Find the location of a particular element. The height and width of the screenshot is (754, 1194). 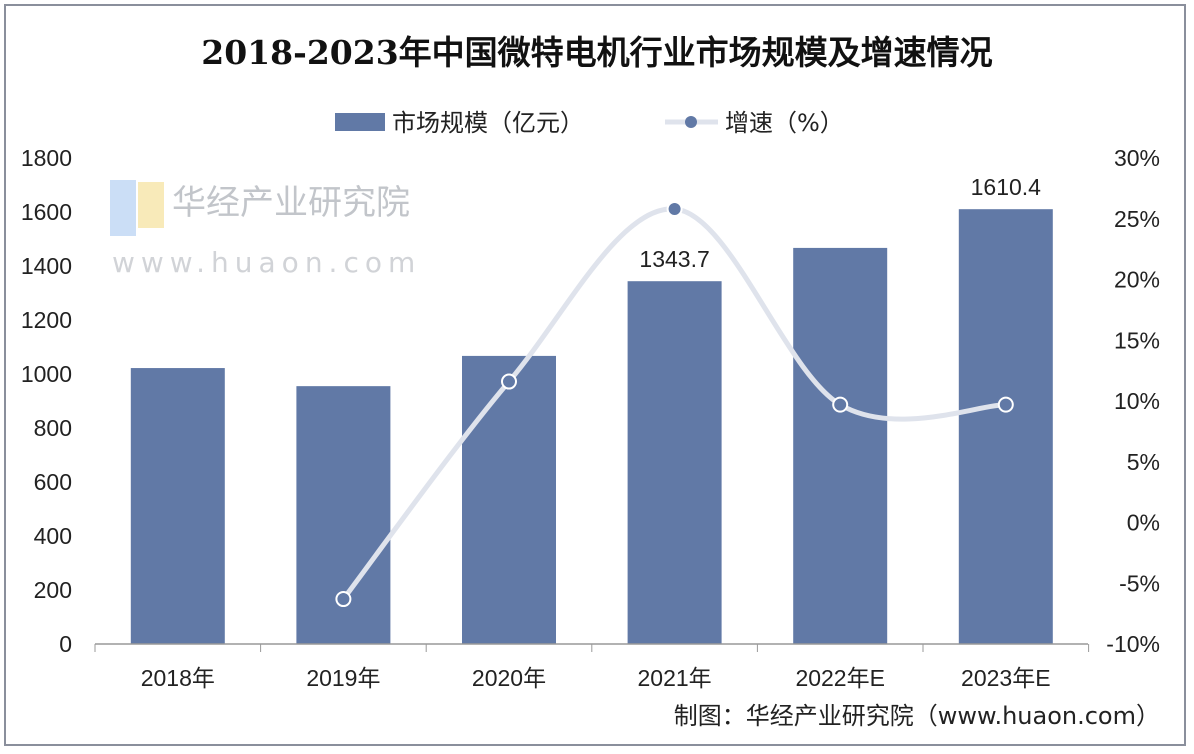

x-tick-label: 2018年 is located at coordinates (178, 678).